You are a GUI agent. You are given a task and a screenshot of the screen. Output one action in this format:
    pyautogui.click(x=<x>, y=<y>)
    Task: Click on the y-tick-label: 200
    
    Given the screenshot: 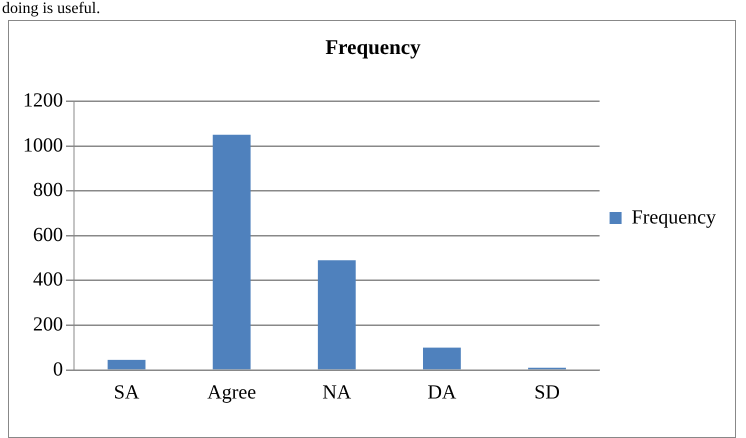 What is the action you would take?
    pyautogui.click(x=48, y=324)
    